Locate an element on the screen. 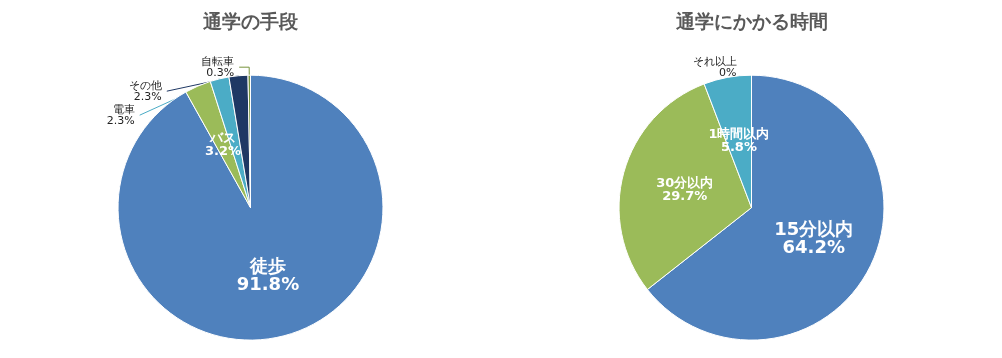 The height and width of the screenshot is (358, 1002). category-label: それ以上 is located at coordinates (714, 62).